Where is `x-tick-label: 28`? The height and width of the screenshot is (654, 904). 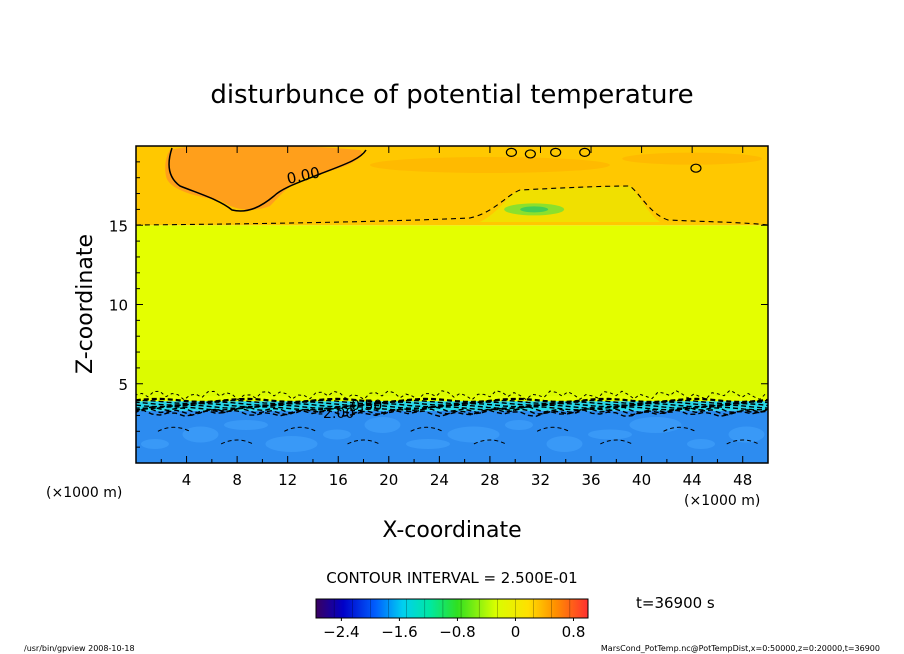
x-tick-label: 28 is located at coordinates (489, 480).